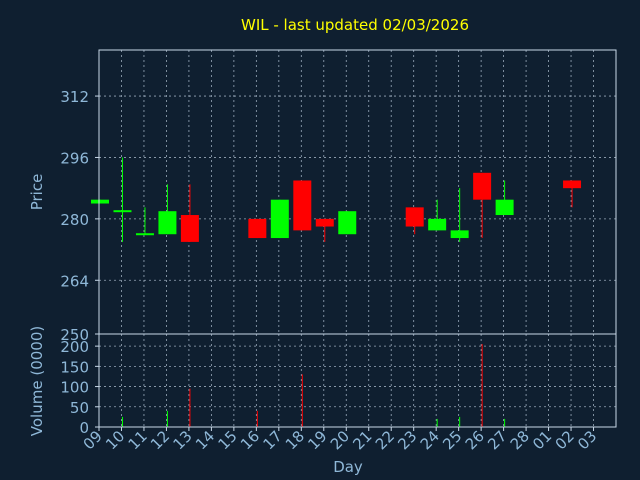  What do you see at coordinates (336, 199) in the screenshot?
I see `candlesticks` at bounding box center [336, 199].